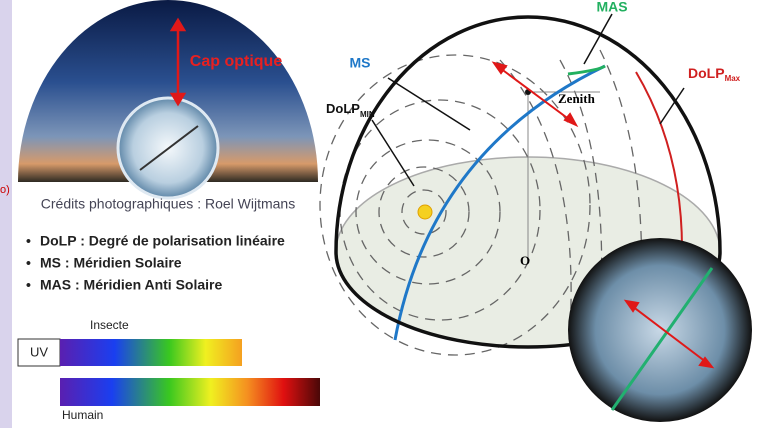 The width and height of the screenshot is (765, 428). I want to click on insect-spectrum, so click(151, 352).